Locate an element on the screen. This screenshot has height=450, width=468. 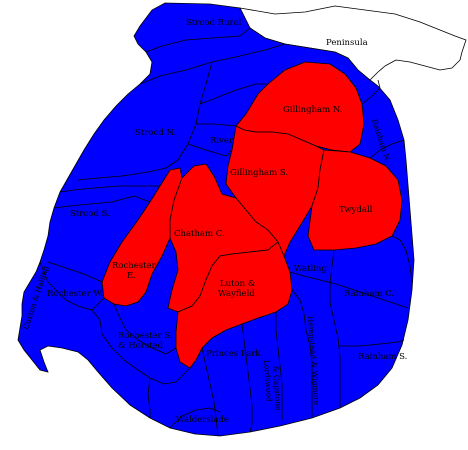
label-rochester-s-1: Rochester S. is located at coordinates (145, 336).